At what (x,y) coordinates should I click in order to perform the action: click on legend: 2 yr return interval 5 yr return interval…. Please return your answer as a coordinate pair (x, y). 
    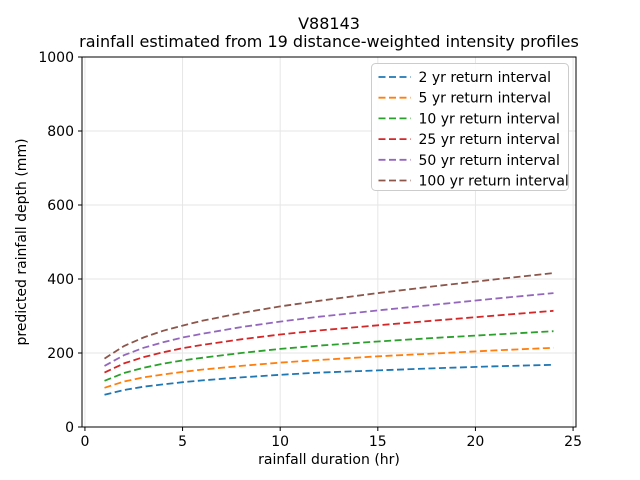
    Looking at the image, I should click on (470, 127).